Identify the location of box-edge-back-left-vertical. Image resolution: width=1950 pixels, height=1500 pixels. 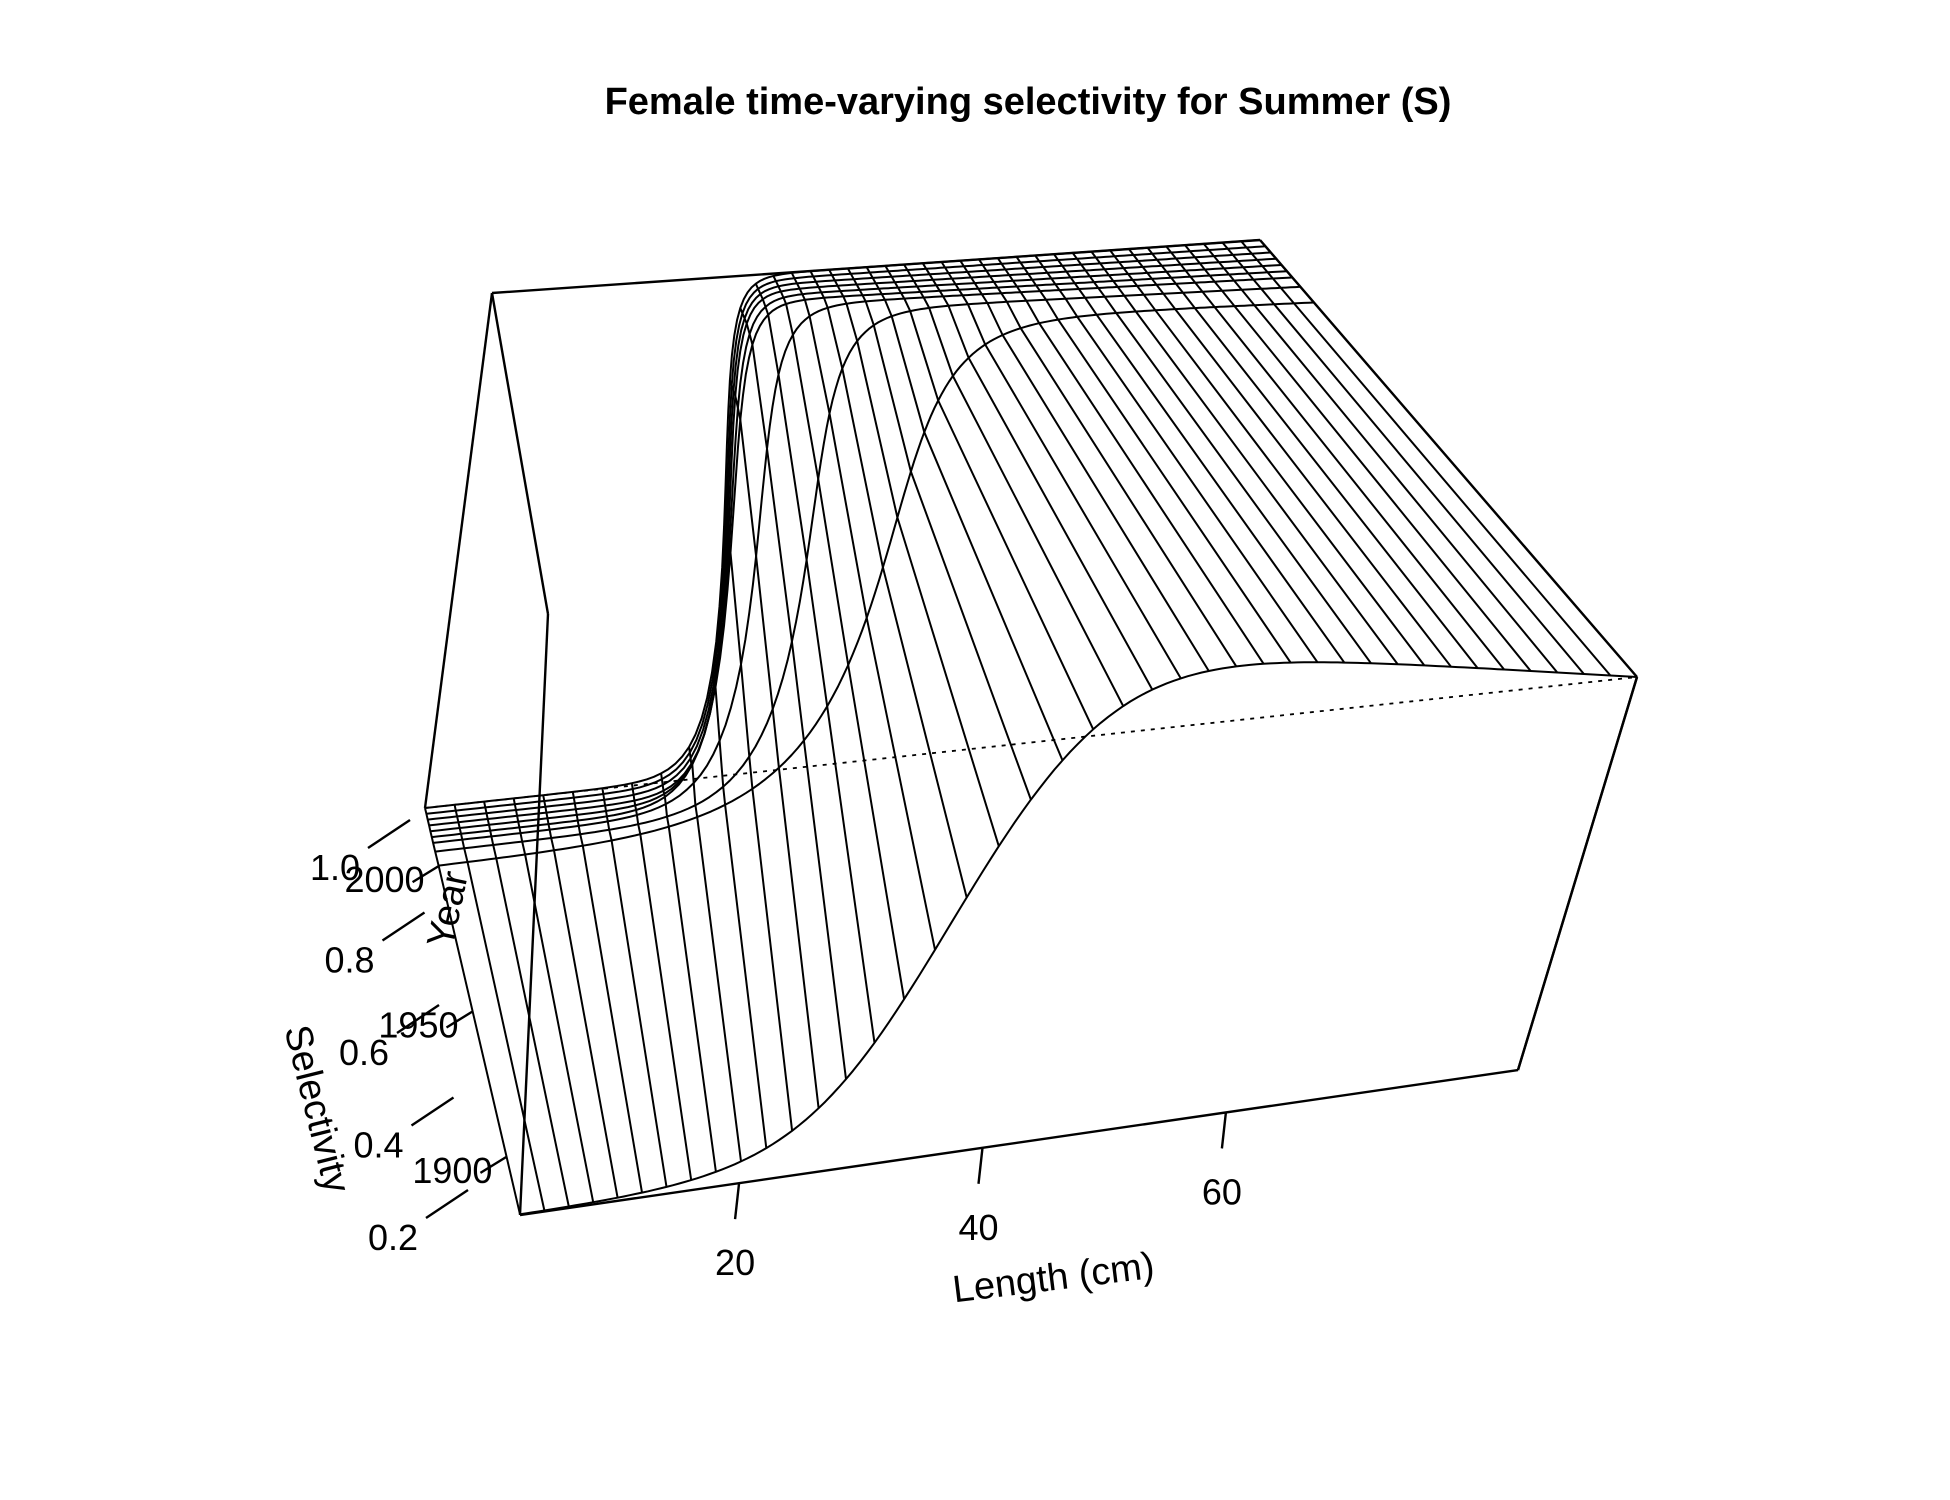
(458, 550).